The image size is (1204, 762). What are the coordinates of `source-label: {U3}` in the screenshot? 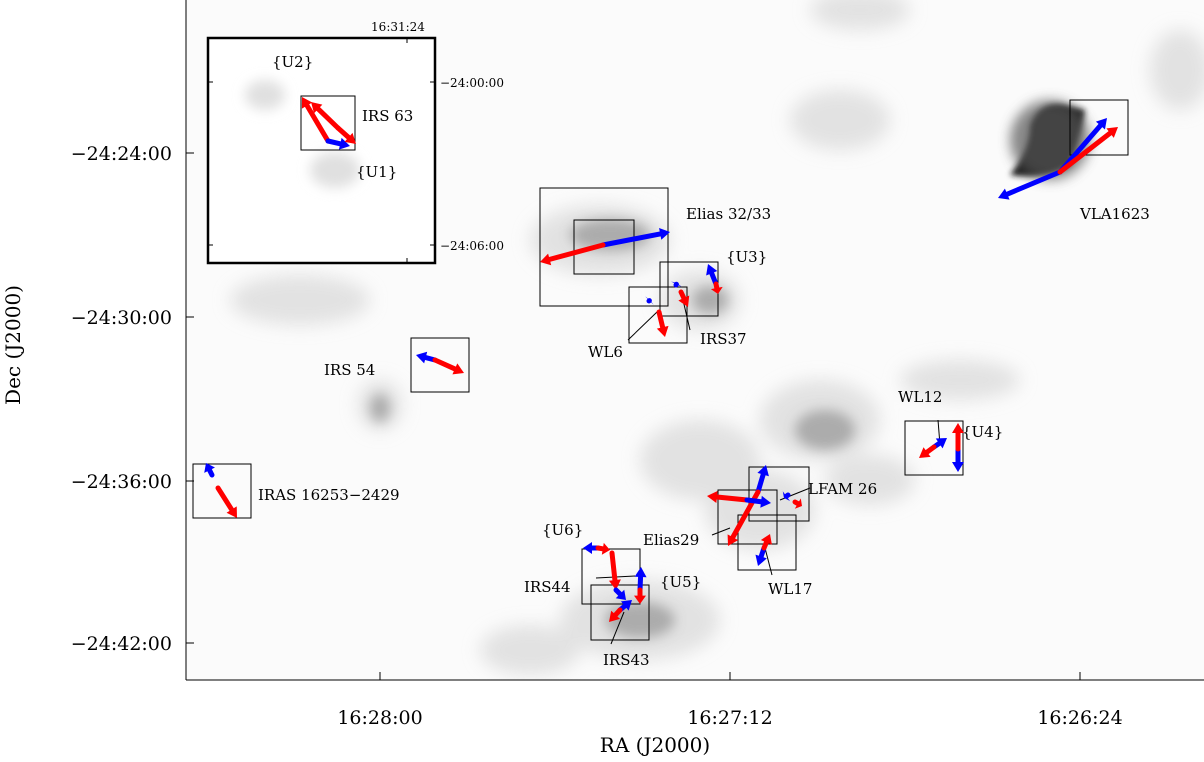 It's located at (746, 257).